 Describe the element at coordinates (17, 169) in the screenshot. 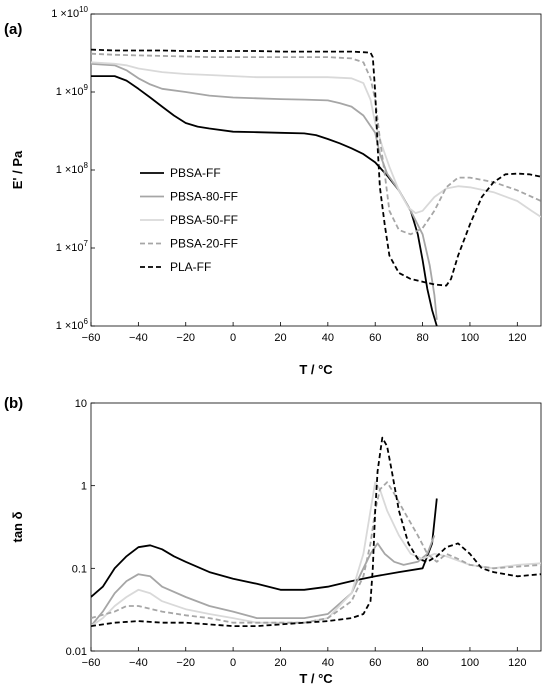

I see `y-axis-title: E' / Pa` at that location.